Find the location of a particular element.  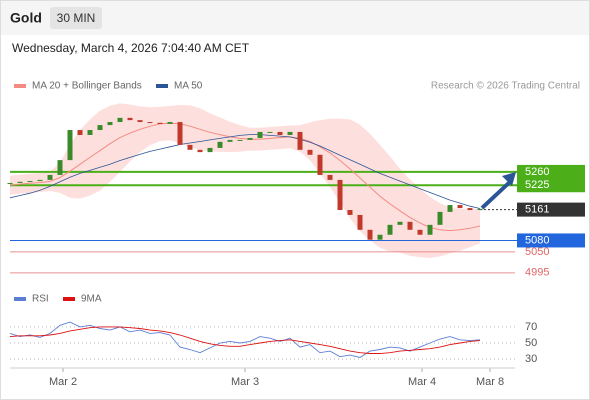

level-label: 4995 is located at coordinates (537, 273).